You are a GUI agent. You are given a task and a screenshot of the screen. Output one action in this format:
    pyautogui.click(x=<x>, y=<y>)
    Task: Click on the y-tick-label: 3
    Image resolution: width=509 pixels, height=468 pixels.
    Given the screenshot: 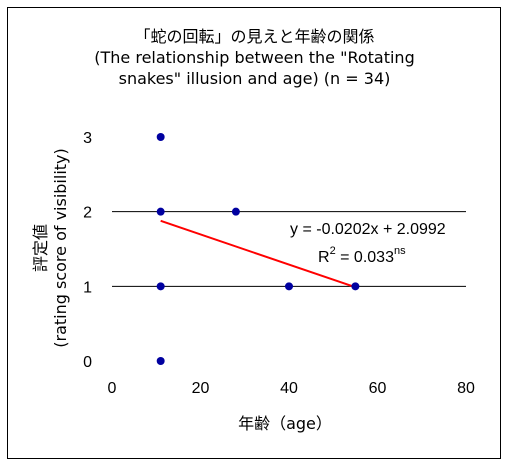 What is the action you would take?
    pyautogui.click(x=87, y=138)
    